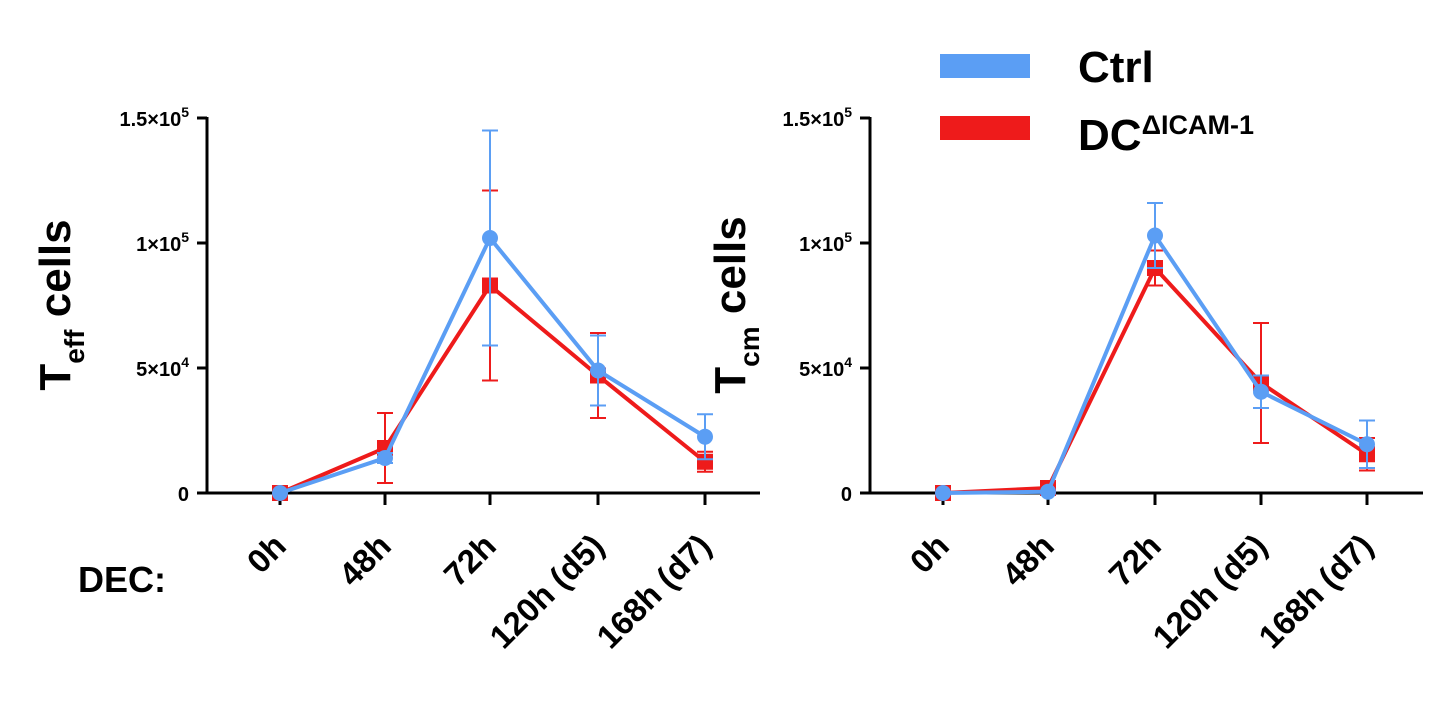  I want to click on legend: Ctrl DCΔICAM-1, so click(1097, 101).